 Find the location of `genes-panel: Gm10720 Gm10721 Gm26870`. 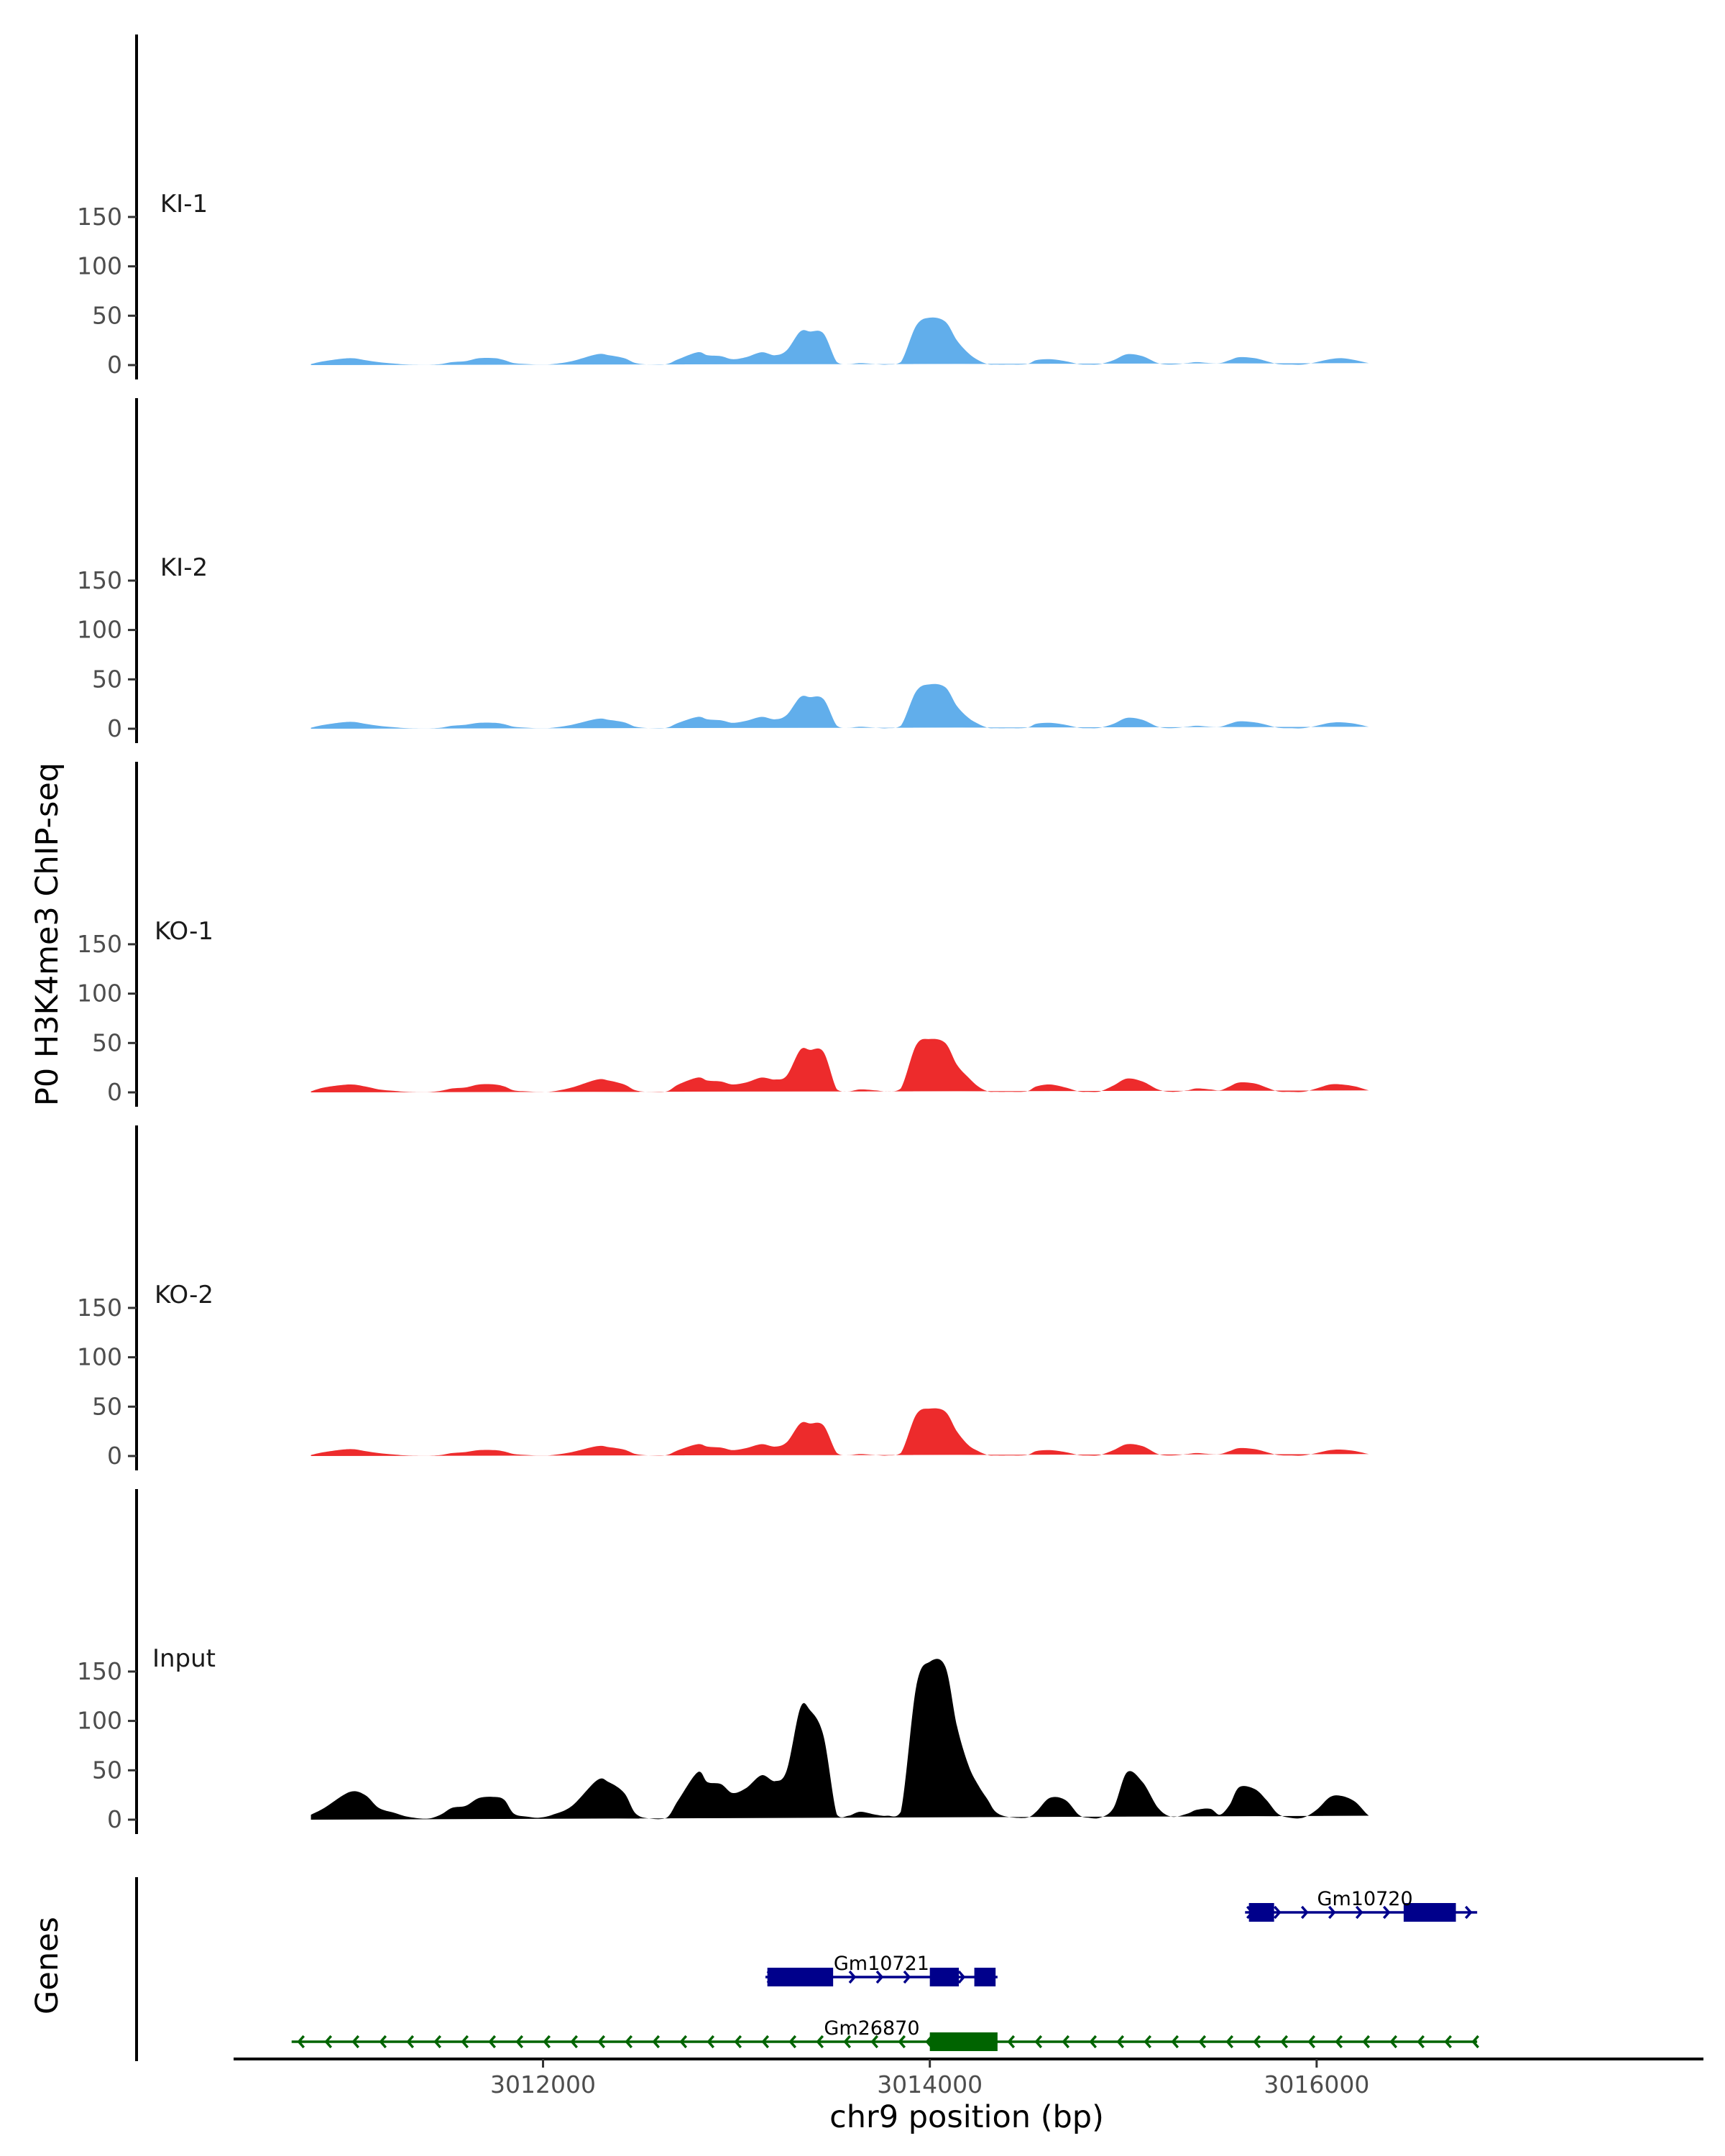

genes-panel: Gm10720 Gm10721 Gm26870 is located at coordinates (807, 1969).